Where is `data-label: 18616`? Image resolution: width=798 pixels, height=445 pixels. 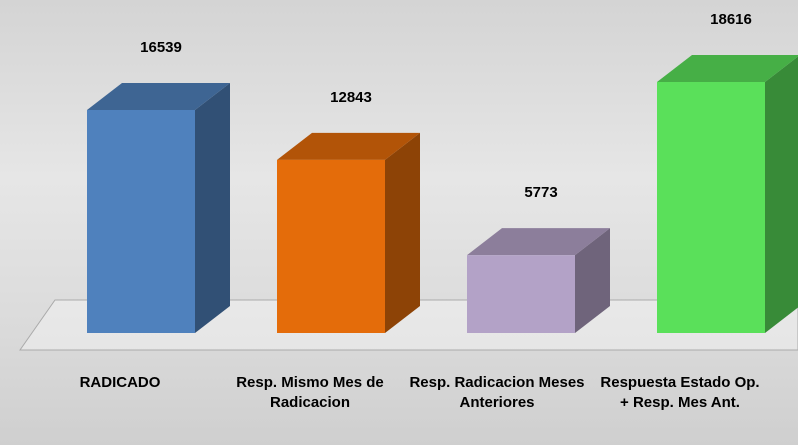 data-label: 18616 is located at coordinates (731, 19).